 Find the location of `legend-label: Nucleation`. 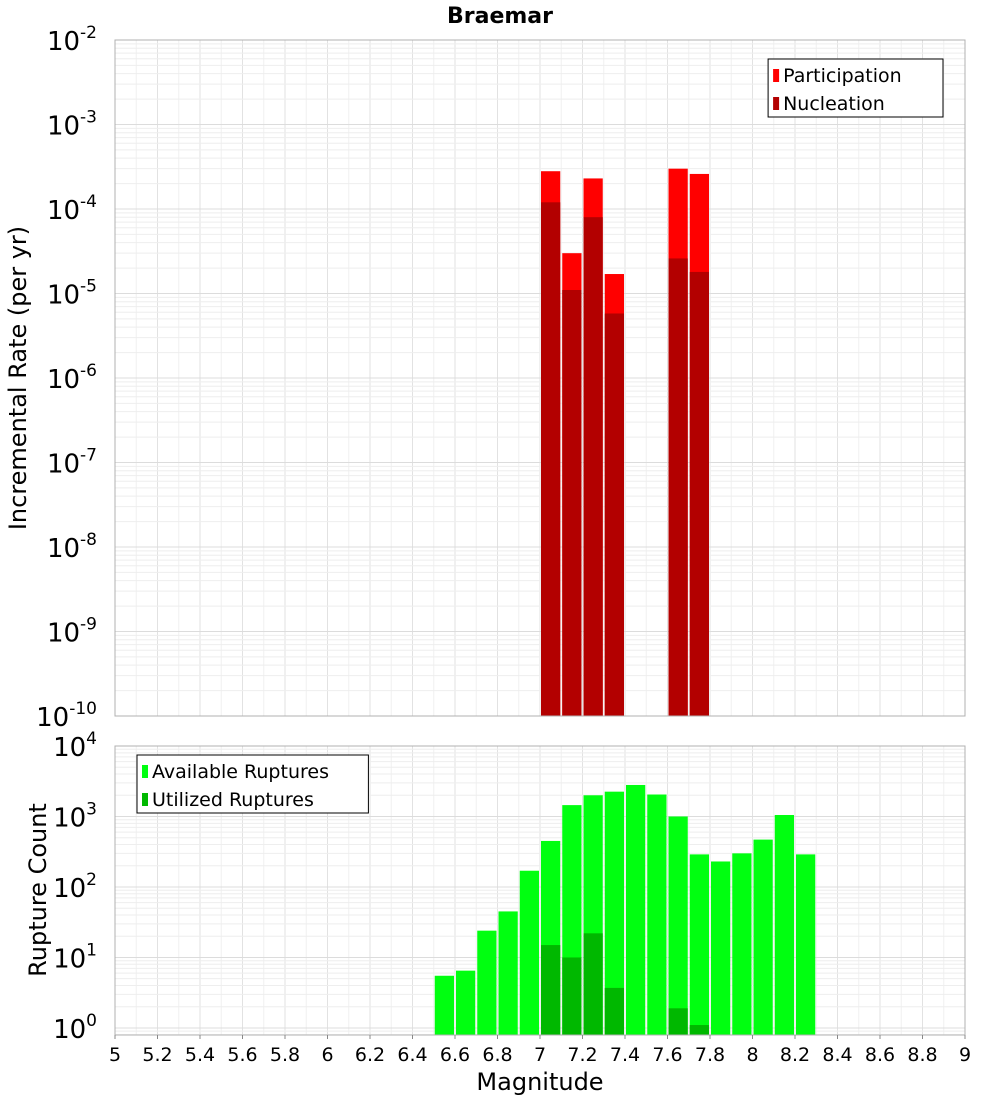

legend-label: Nucleation is located at coordinates (834, 104).